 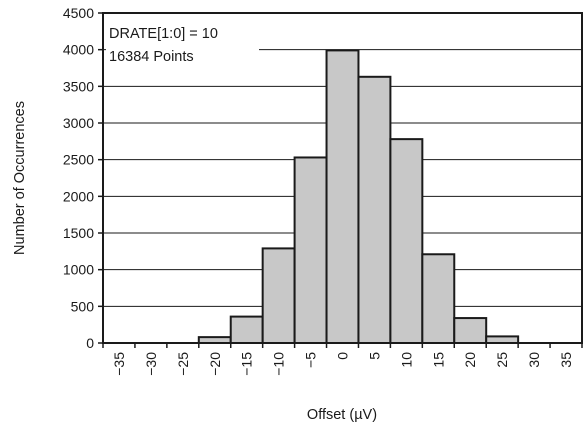 I want to click on y-axis-title: Number of Occurrences, so click(x=20, y=178).